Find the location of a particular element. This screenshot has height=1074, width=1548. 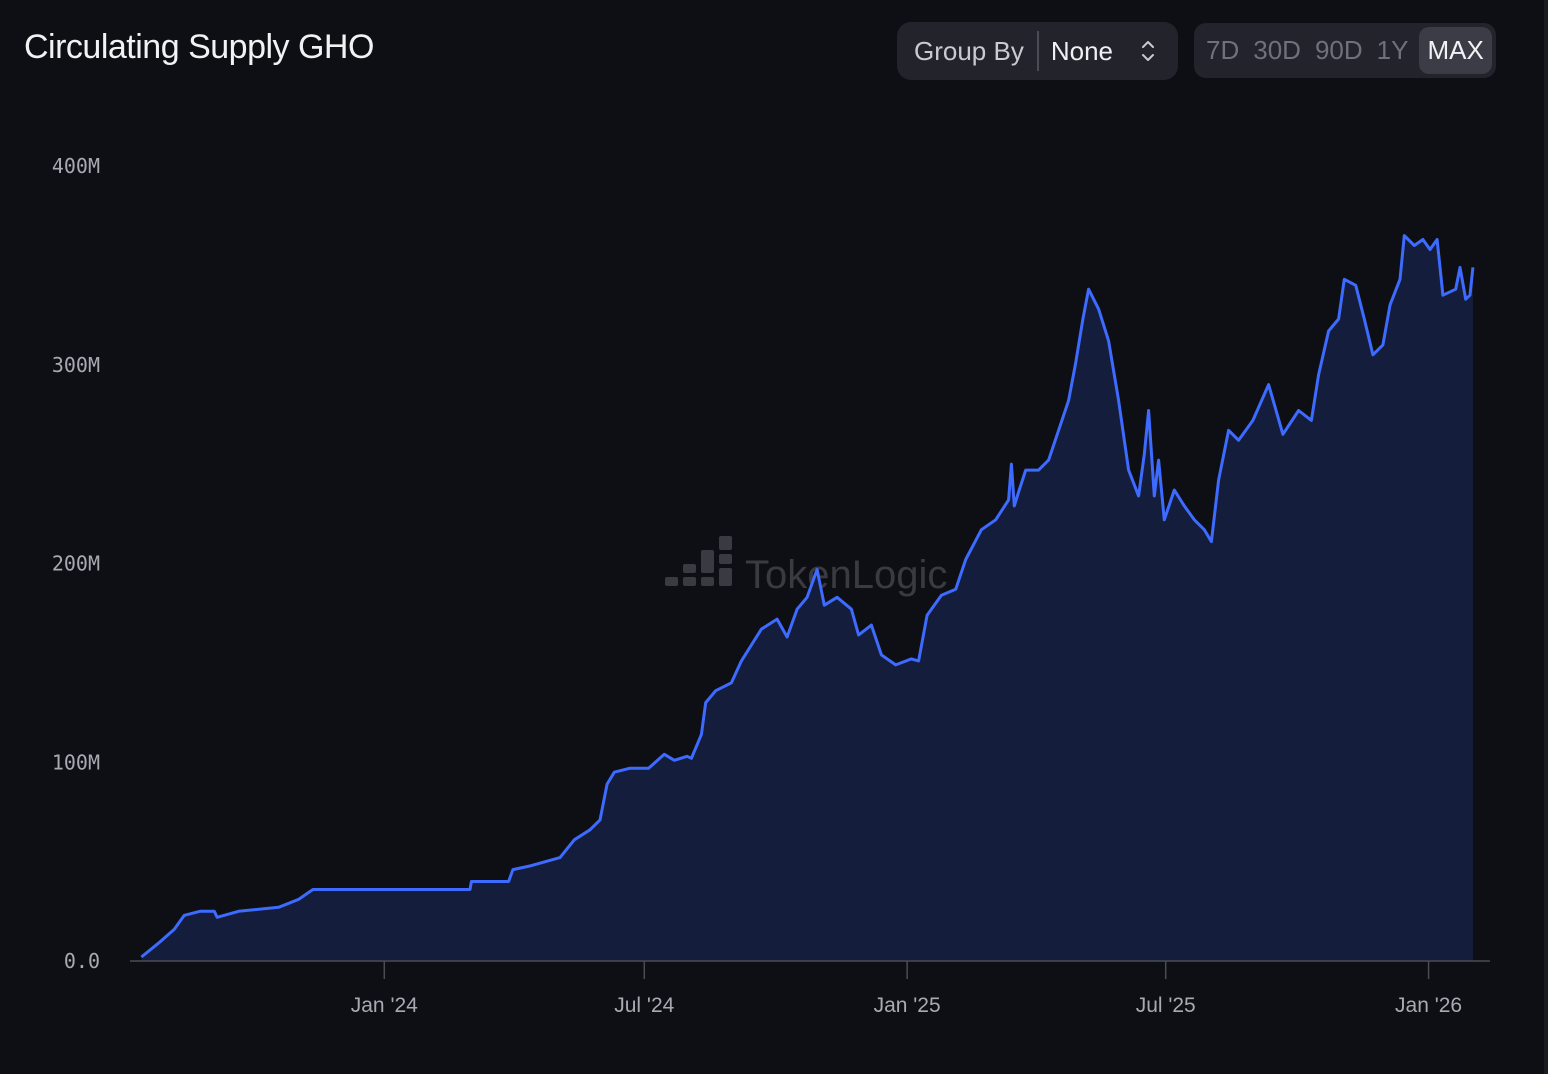

range-30d-button: 30D is located at coordinates (1277, 50).